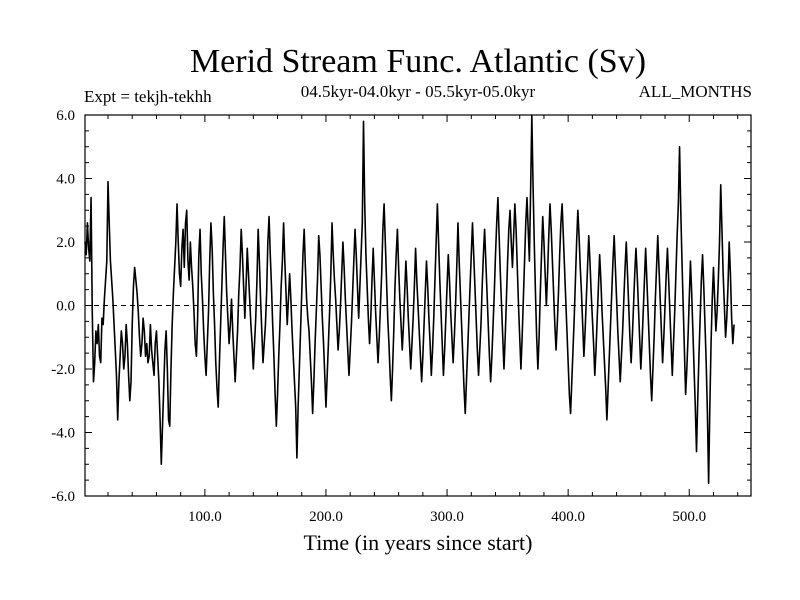 This screenshot has height=600, width=800. What do you see at coordinates (568, 517) in the screenshot?
I see `x-tick-label: 400.0` at bounding box center [568, 517].